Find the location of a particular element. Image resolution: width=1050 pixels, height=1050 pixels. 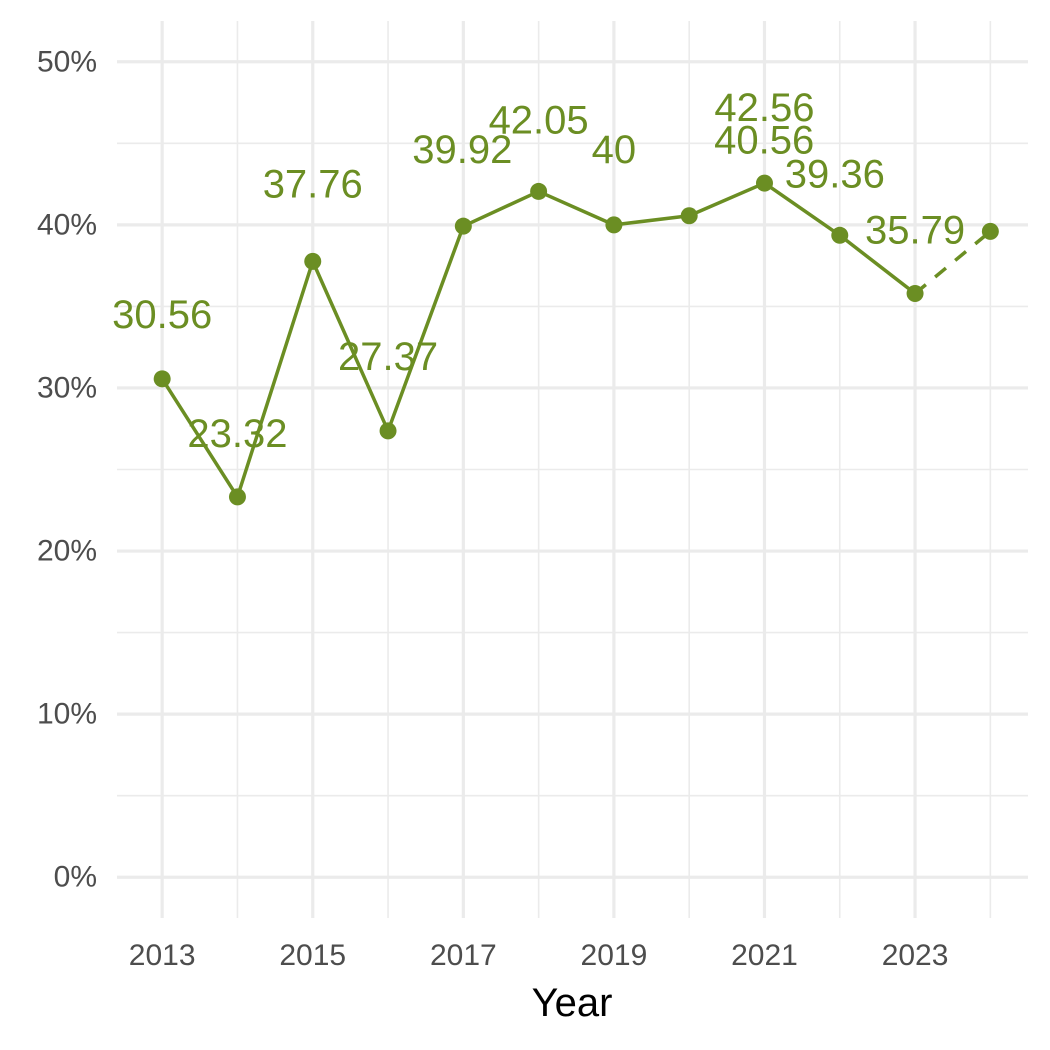

y-axis-tick-labels: 0% 10% 20% 30% 40% 50% is located at coordinates (67, 469).